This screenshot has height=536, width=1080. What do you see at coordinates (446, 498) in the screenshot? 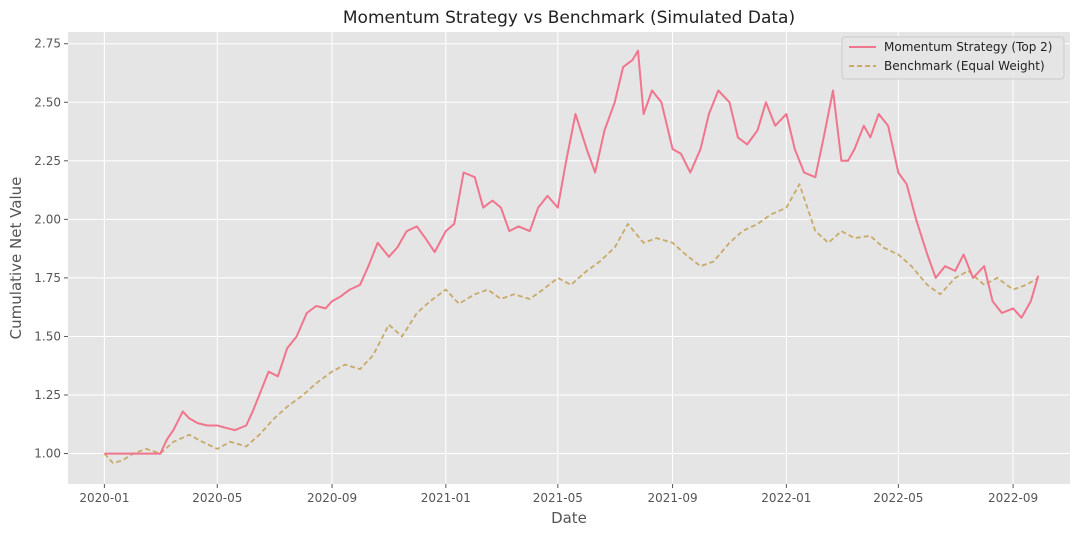
I see `x-tick-label: 2021-01` at bounding box center [446, 498].